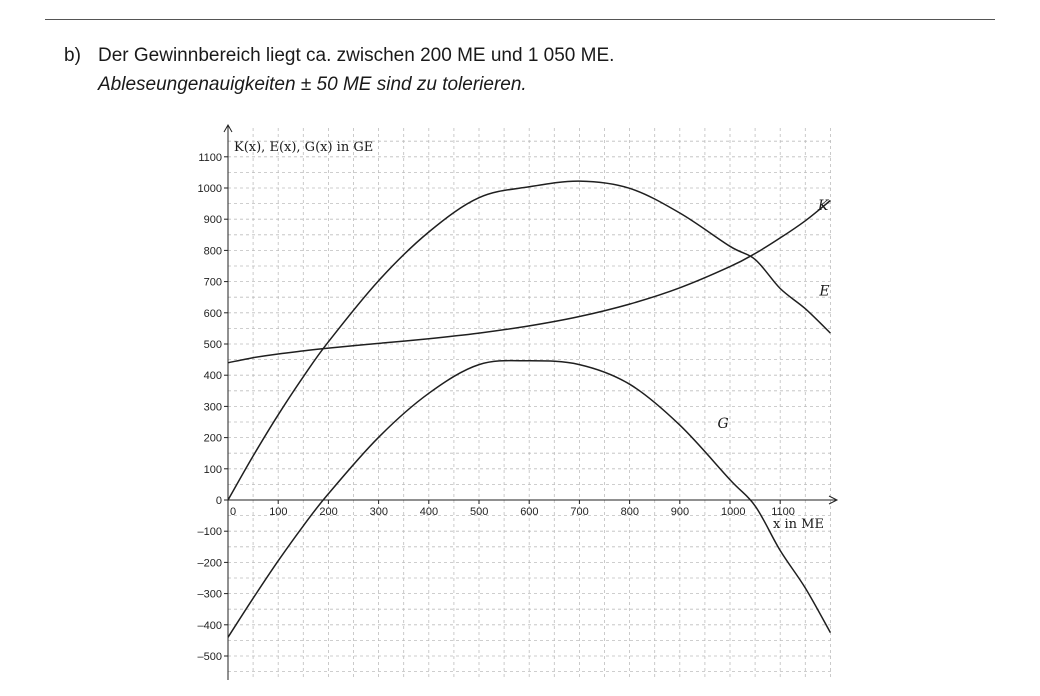  Describe the element at coordinates (798, 524) in the screenshot. I see `x-axis-label: x in ME` at that location.